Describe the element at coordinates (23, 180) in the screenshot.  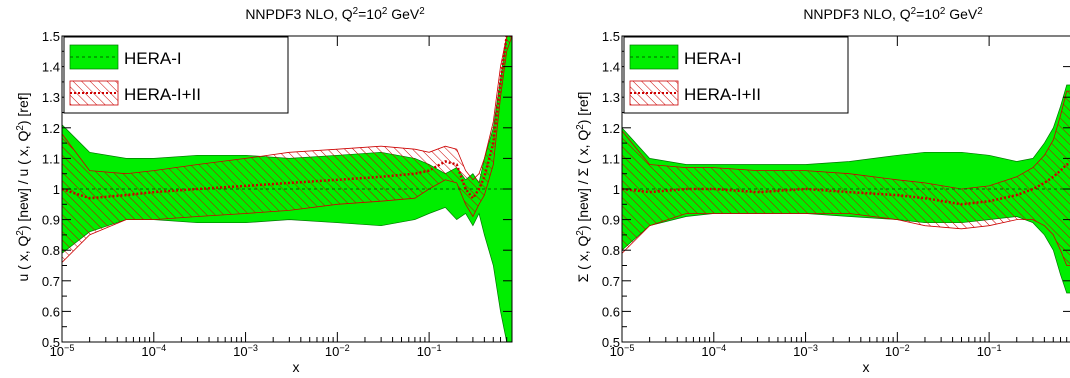
I see `y-label-part: ) [new] / u ( x, Q` at that location.